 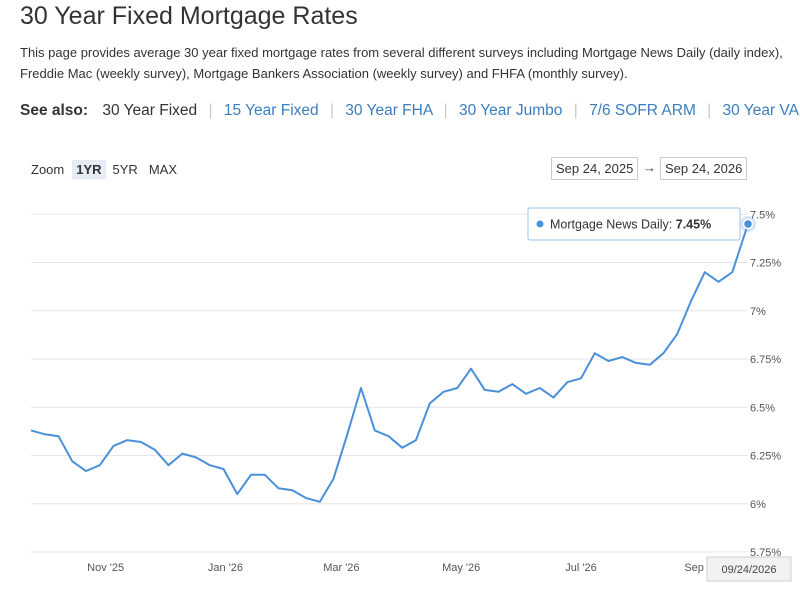 I want to click on x-tick-label: Mar '26, so click(x=341, y=568).